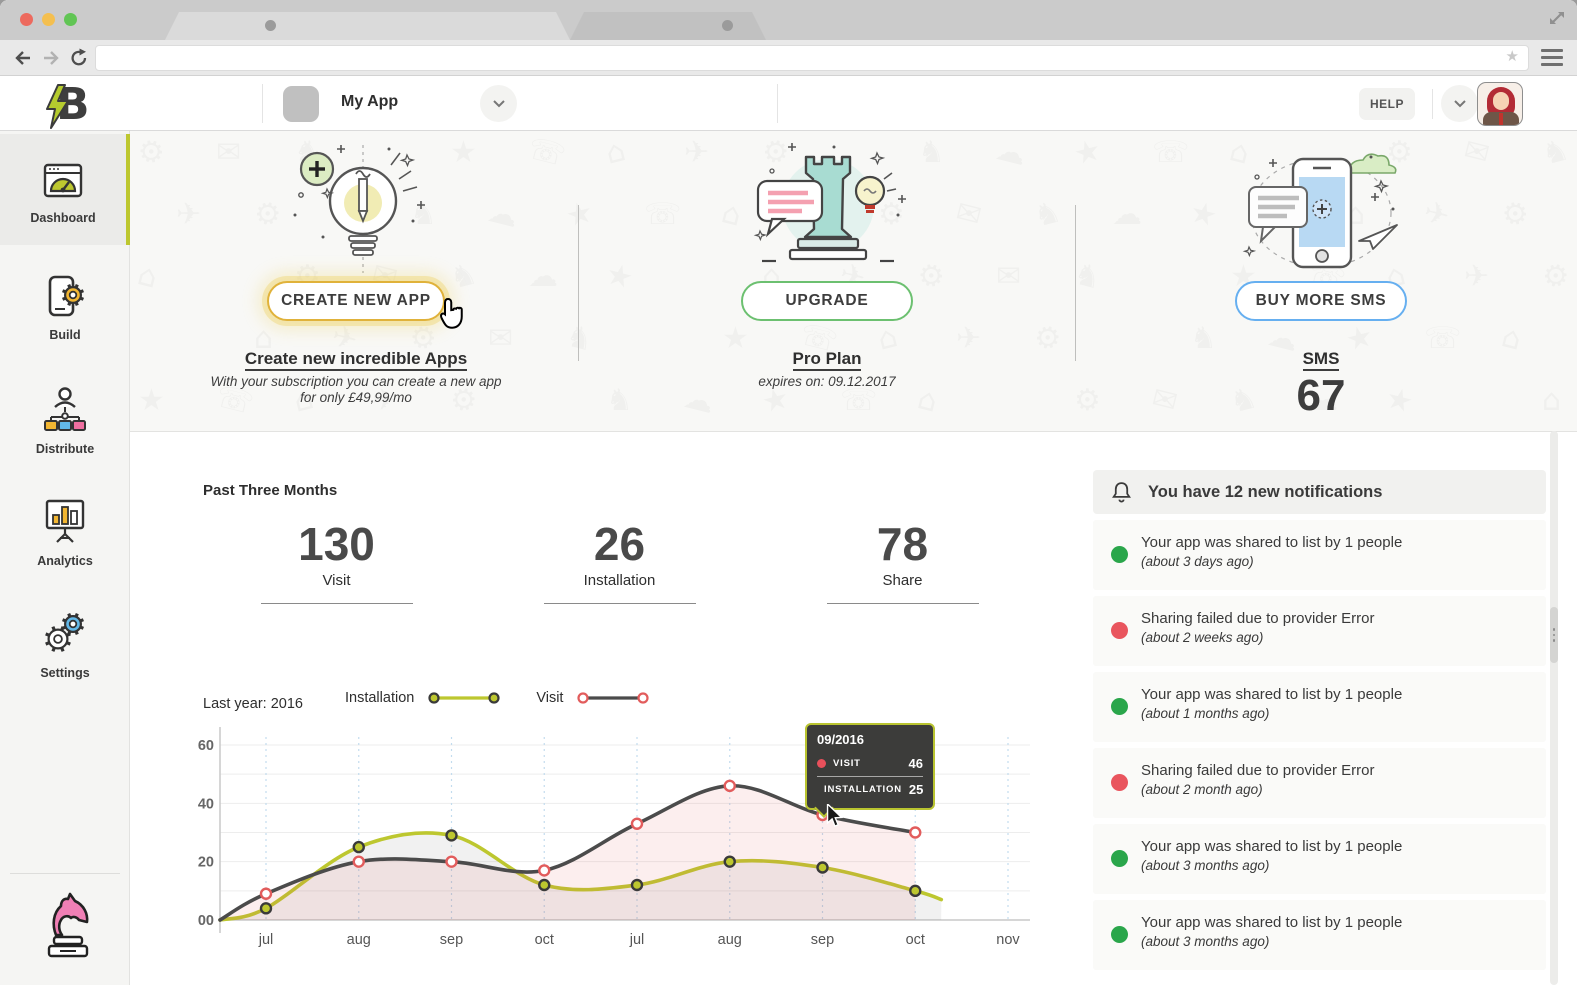  I want to click on sidebar-item-analytics: Analytics, so click(65, 524).